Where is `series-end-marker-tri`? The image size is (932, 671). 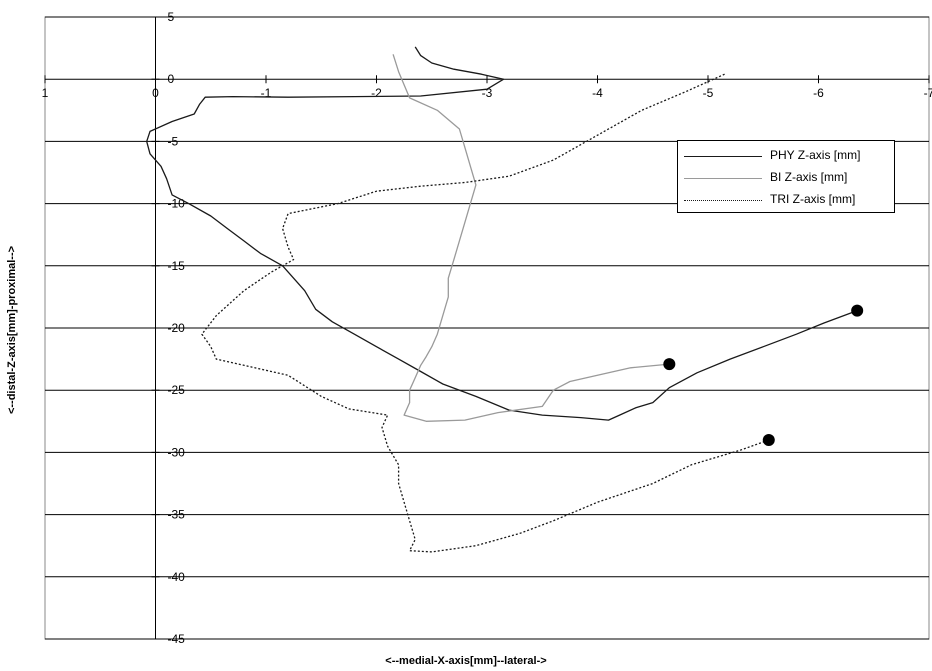
series-end-marker-tri is located at coordinates (769, 440).